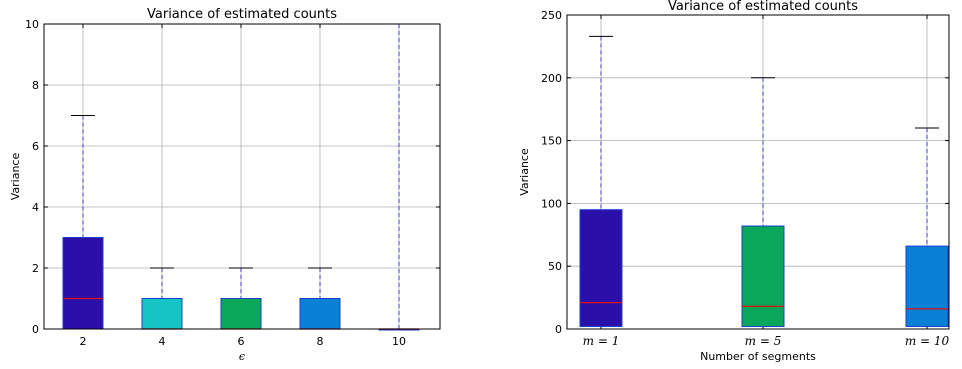 The image size is (962, 369). What do you see at coordinates (551, 203) in the screenshot?
I see `y-tick-label: 100` at bounding box center [551, 203].